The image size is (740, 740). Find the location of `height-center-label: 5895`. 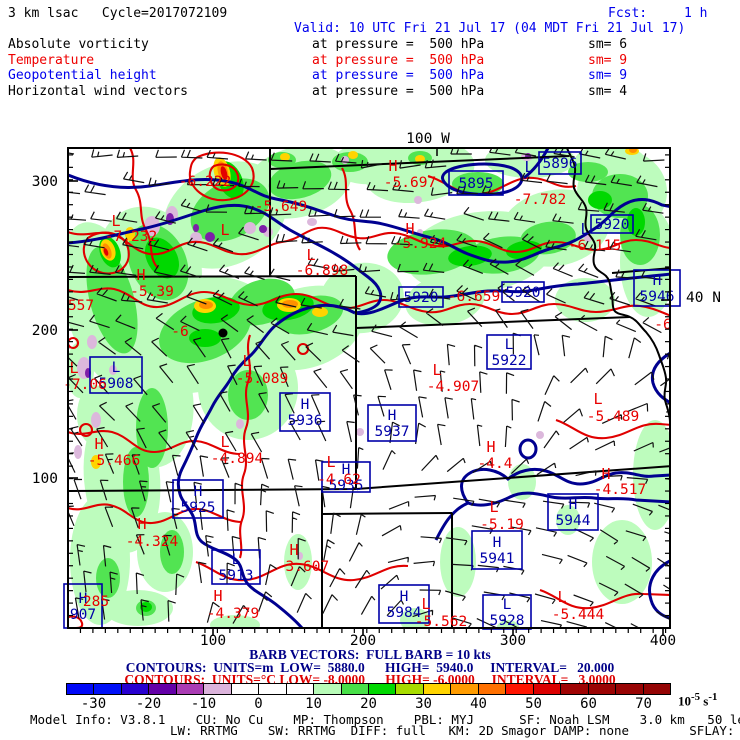

height-center-label: 5895 is located at coordinates (476, 183).